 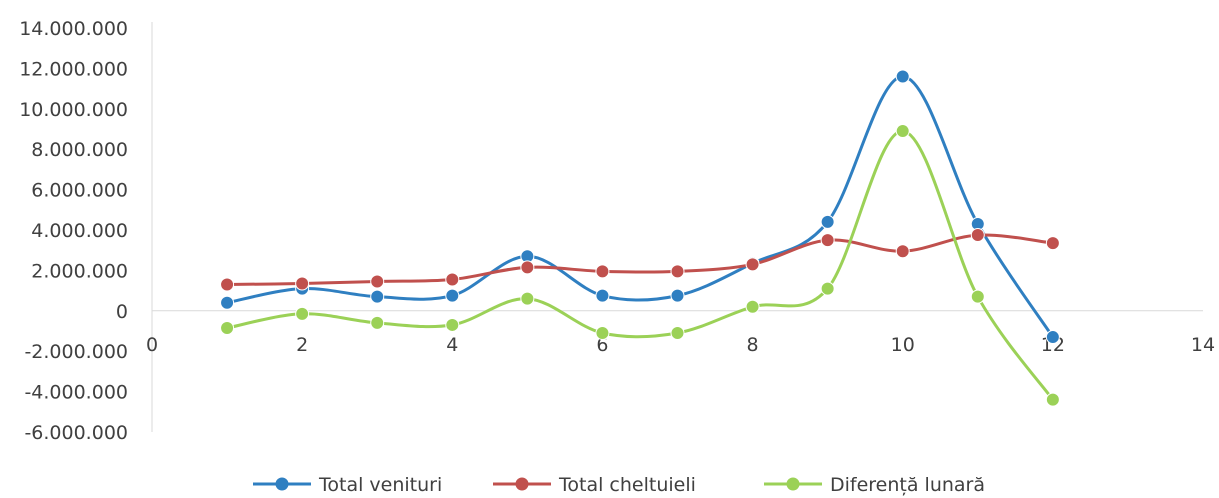 I want to click on y-tick-label: 0, so click(x=122, y=312).